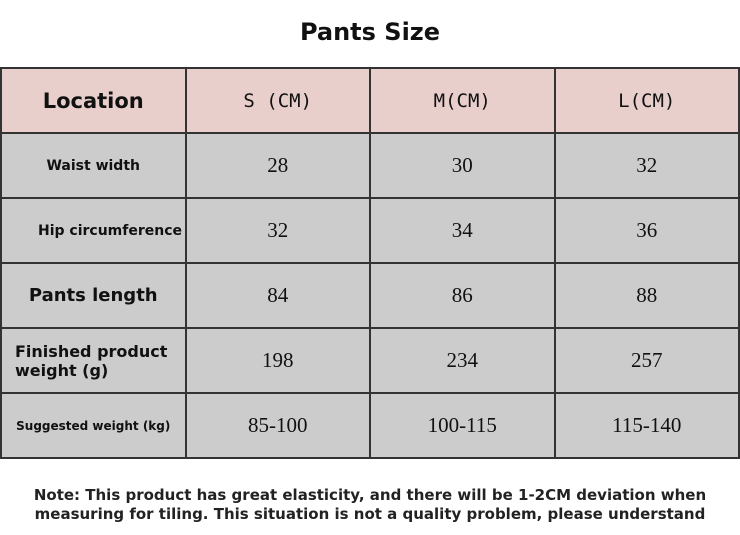  What do you see at coordinates (277, 295) in the screenshot?
I see `table-cell: 84` at bounding box center [277, 295].